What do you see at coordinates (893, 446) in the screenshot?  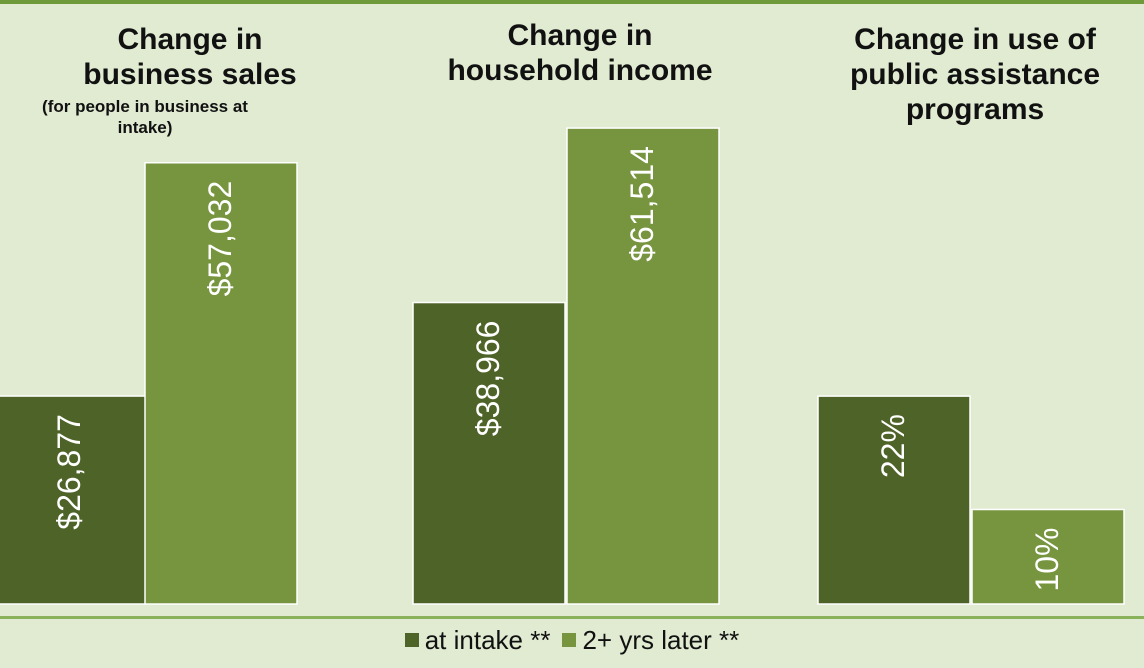 I see `bar-label-public-assistance-at-intake: 22%` at bounding box center [893, 446].